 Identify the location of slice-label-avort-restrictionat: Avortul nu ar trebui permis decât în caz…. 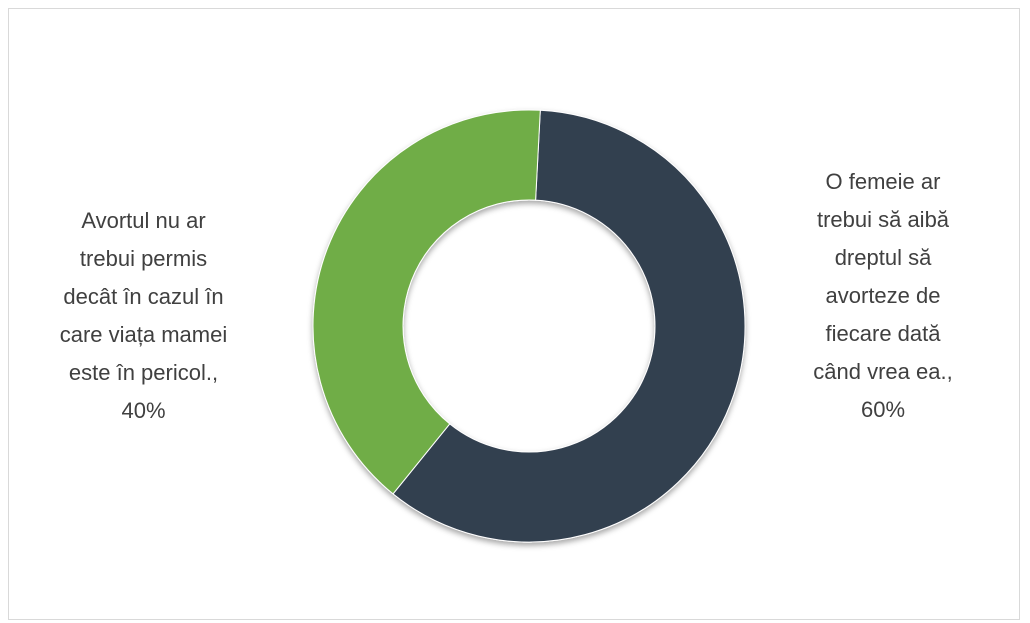
(143, 315).